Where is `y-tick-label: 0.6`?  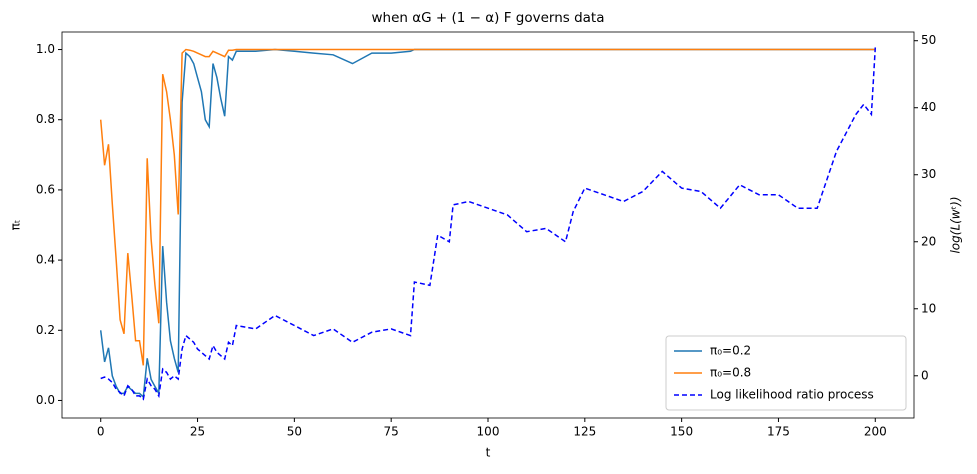 y-tick-label: 0.6 is located at coordinates (45, 189).